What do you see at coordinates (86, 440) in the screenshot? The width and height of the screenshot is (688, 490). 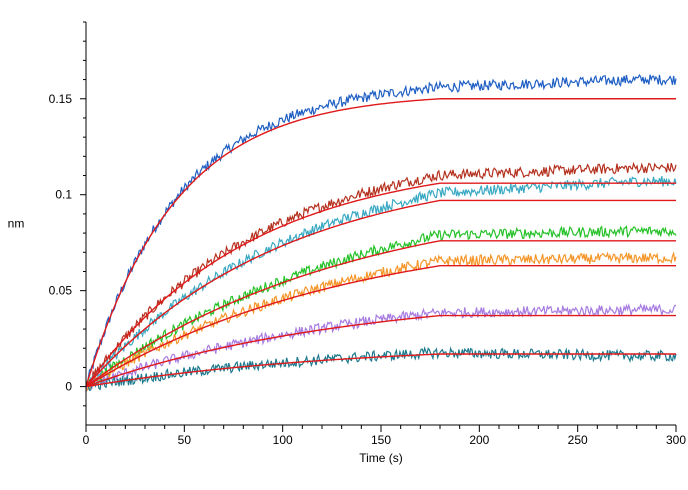 I see `x-tick-label: 0` at bounding box center [86, 440].